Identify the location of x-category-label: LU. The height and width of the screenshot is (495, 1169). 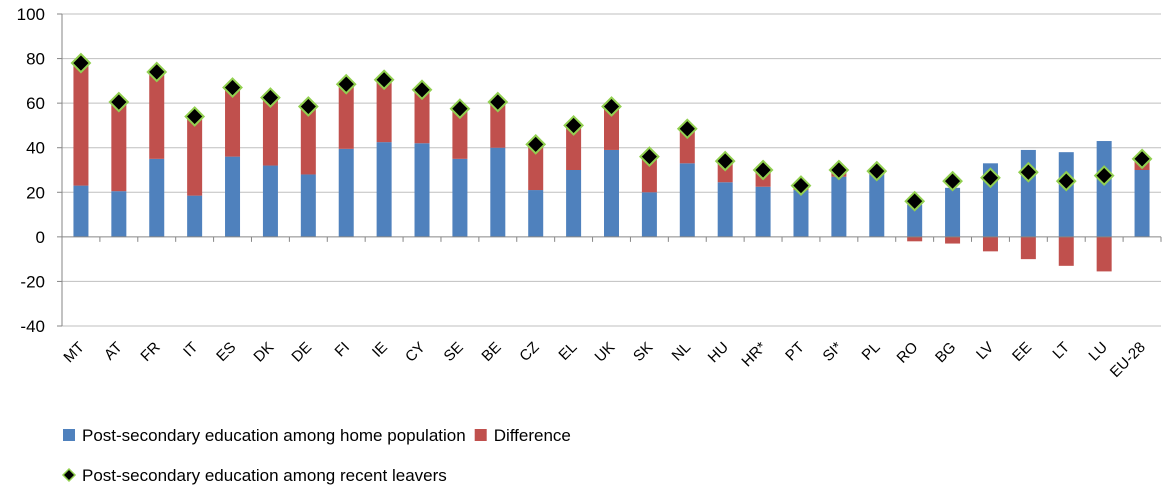
(1098, 352).